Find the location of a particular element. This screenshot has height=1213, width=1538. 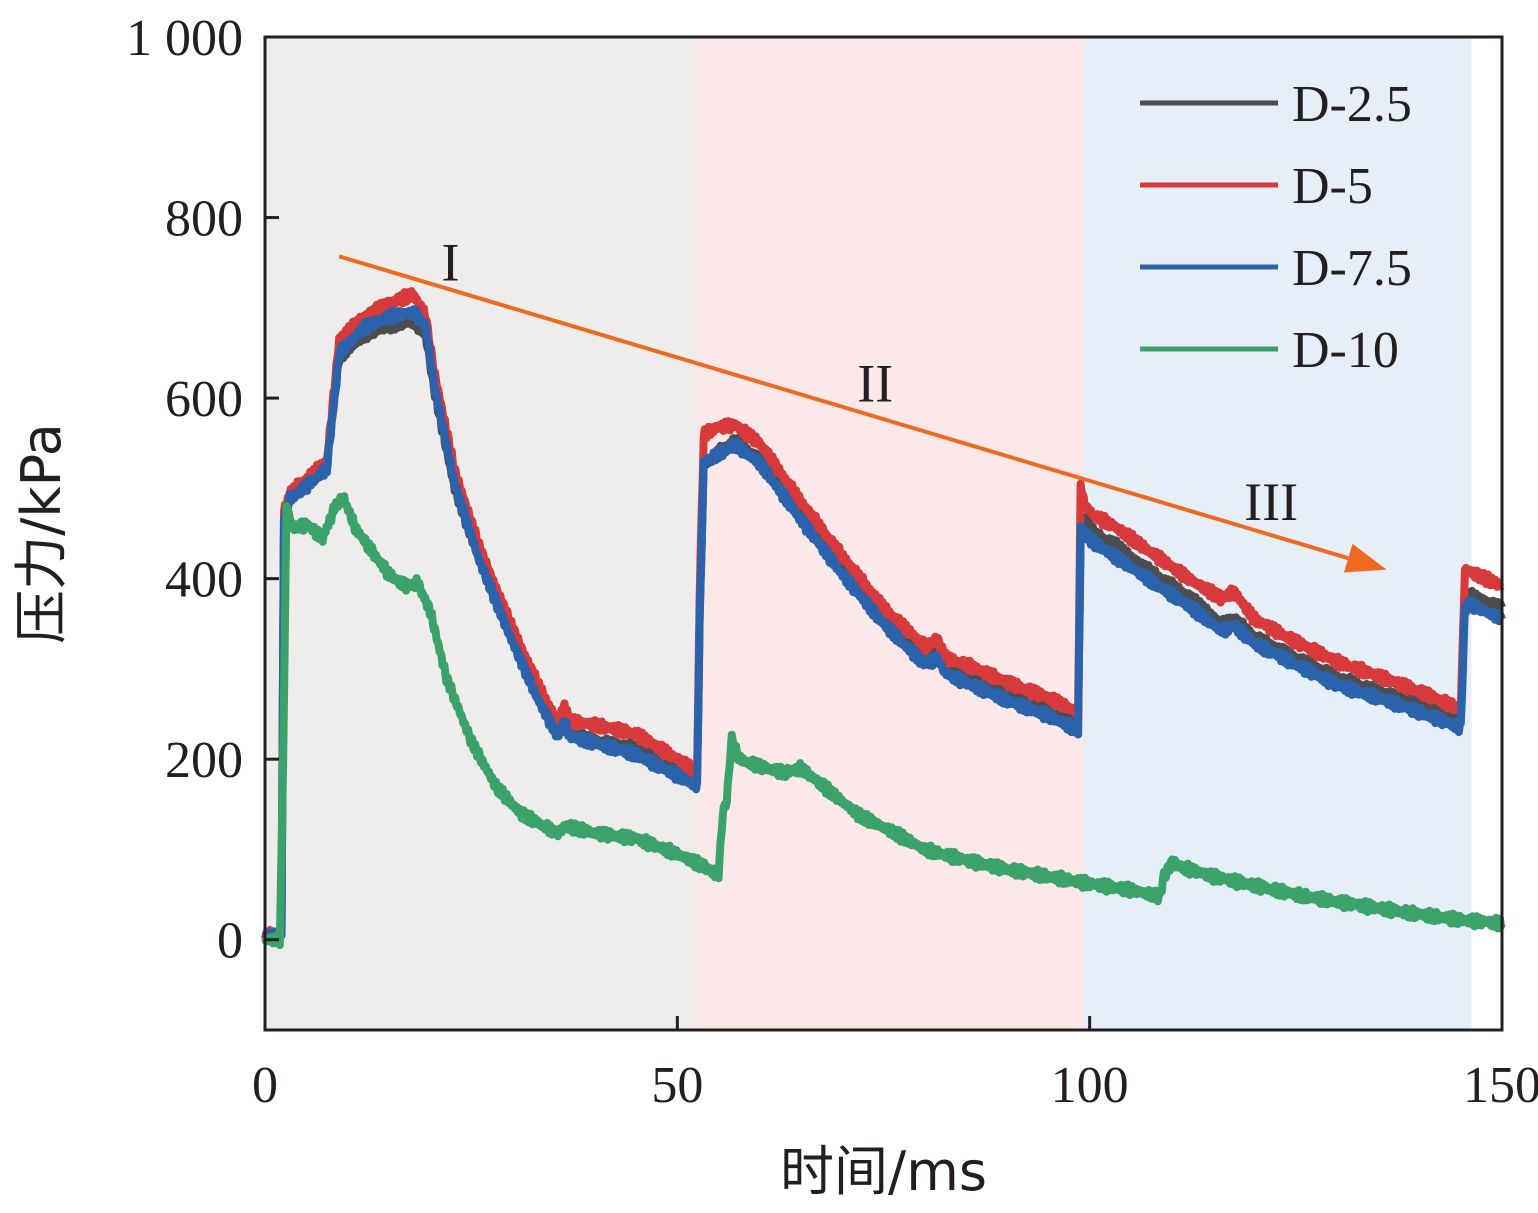

y-tick-label: 200 is located at coordinates (204, 760).